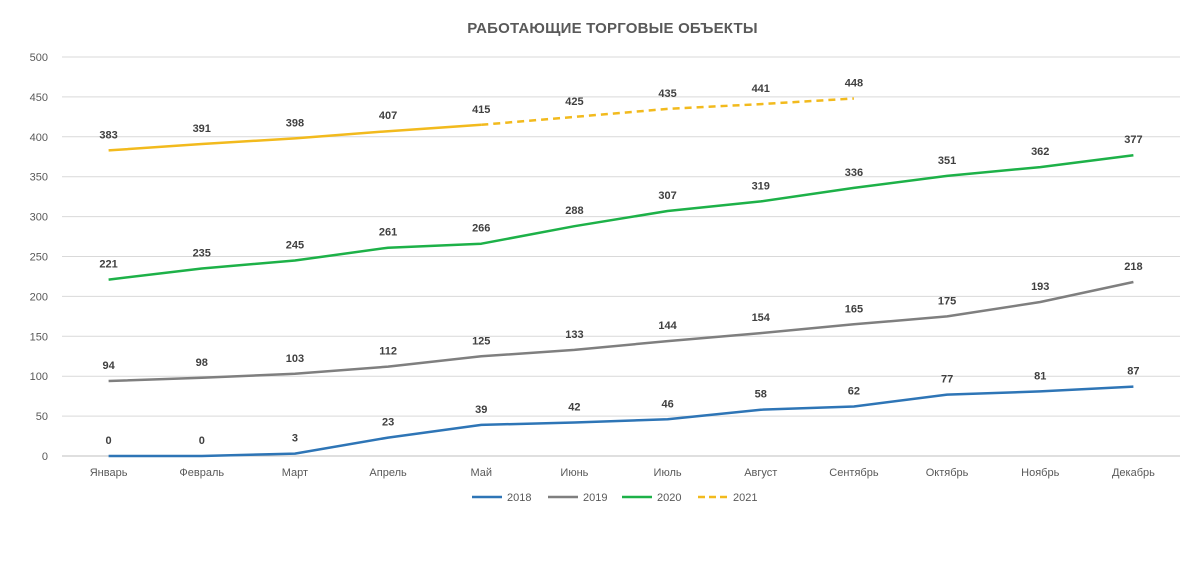  What do you see at coordinates (388, 352) in the screenshot?
I see `data-label: 112` at bounding box center [388, 352].